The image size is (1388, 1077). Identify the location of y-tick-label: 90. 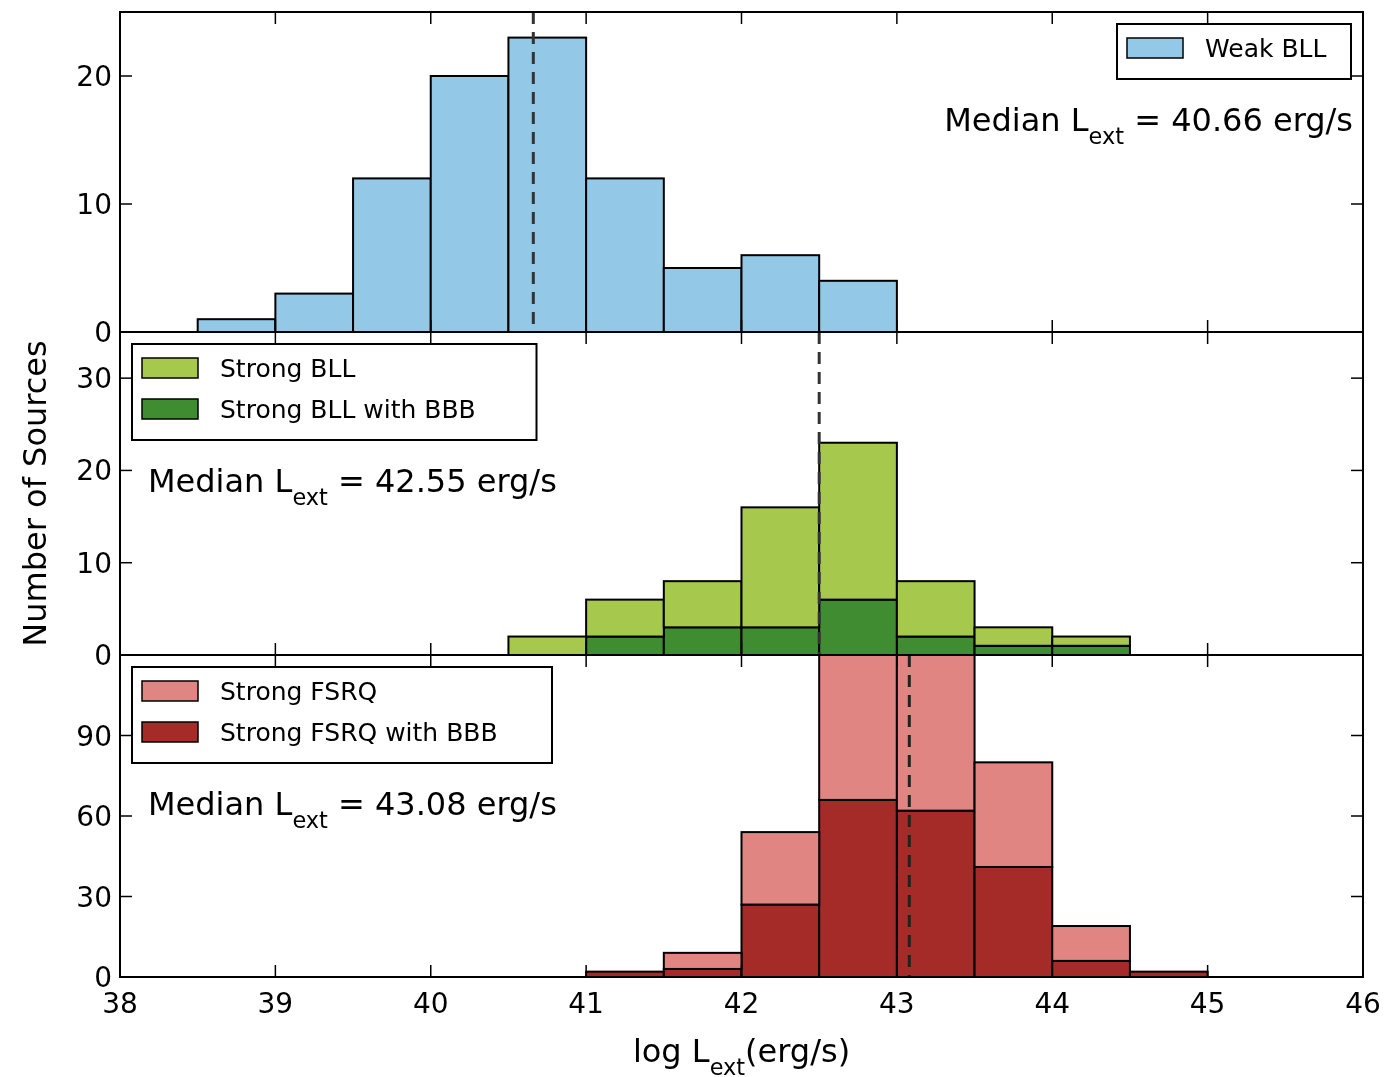
(94, 736).